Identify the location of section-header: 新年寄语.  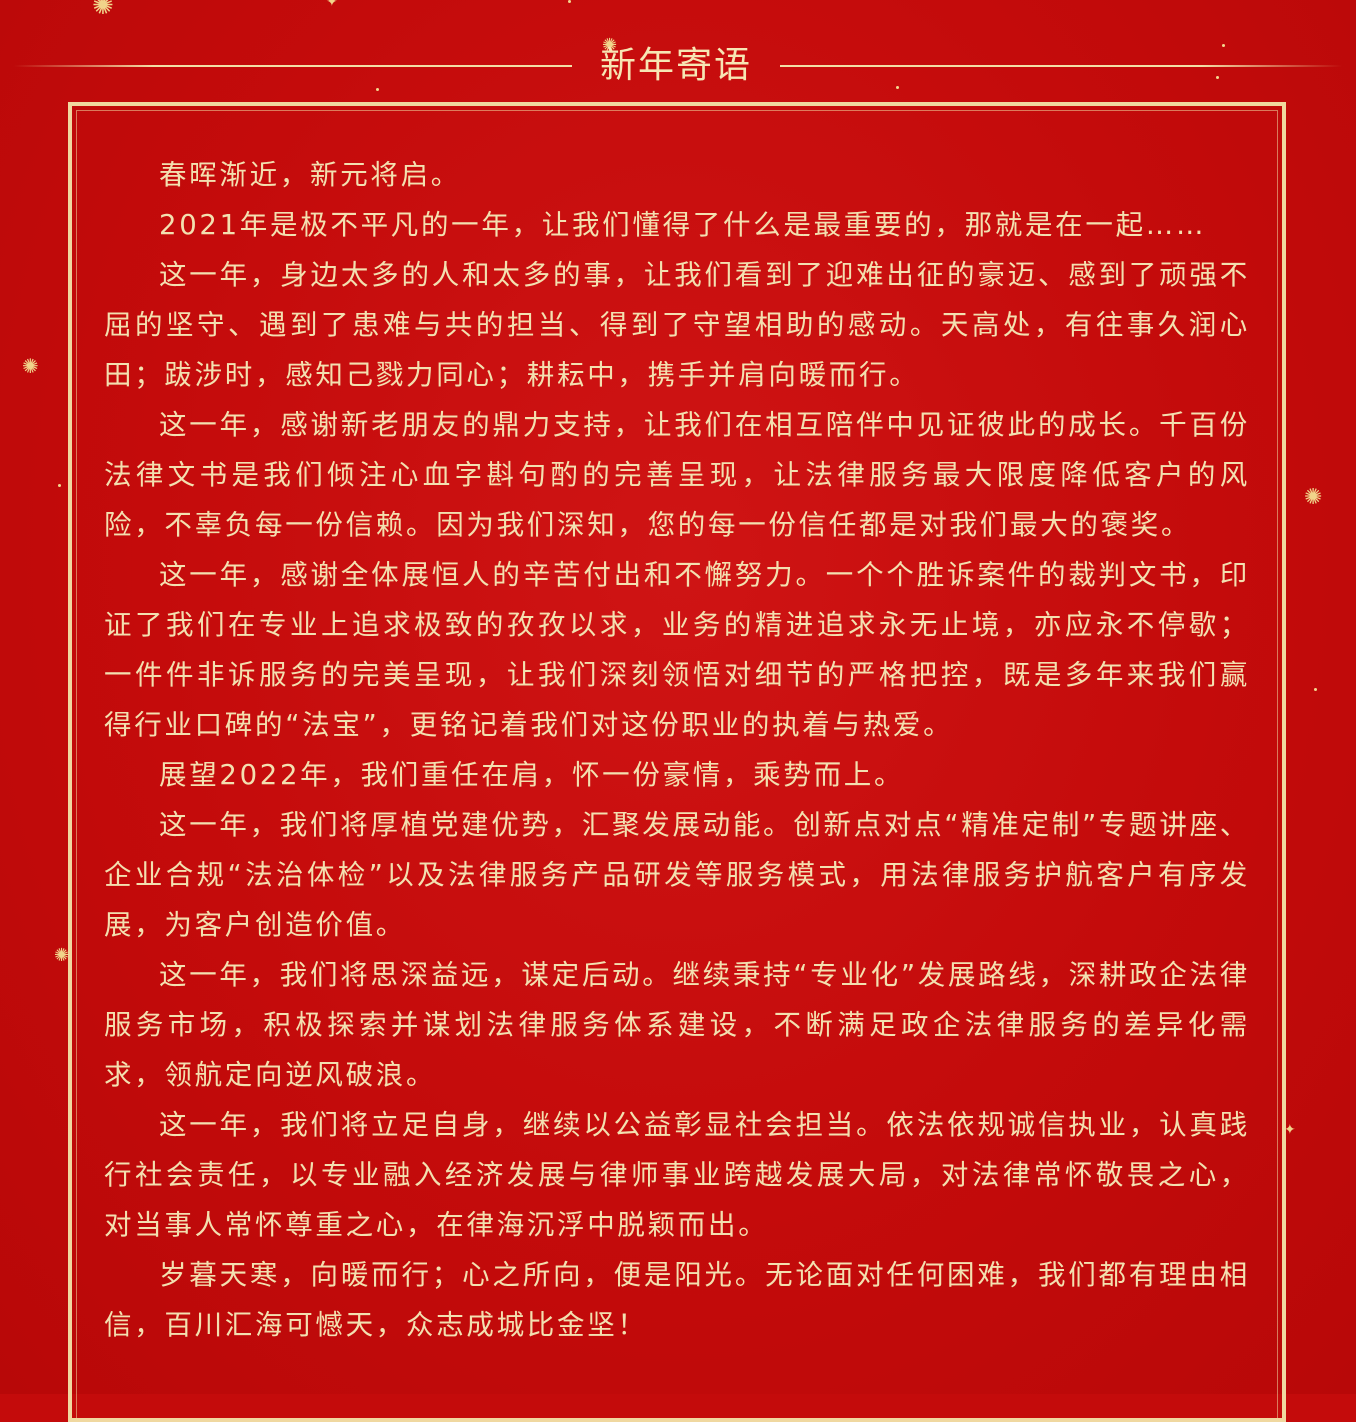
(678, 66).